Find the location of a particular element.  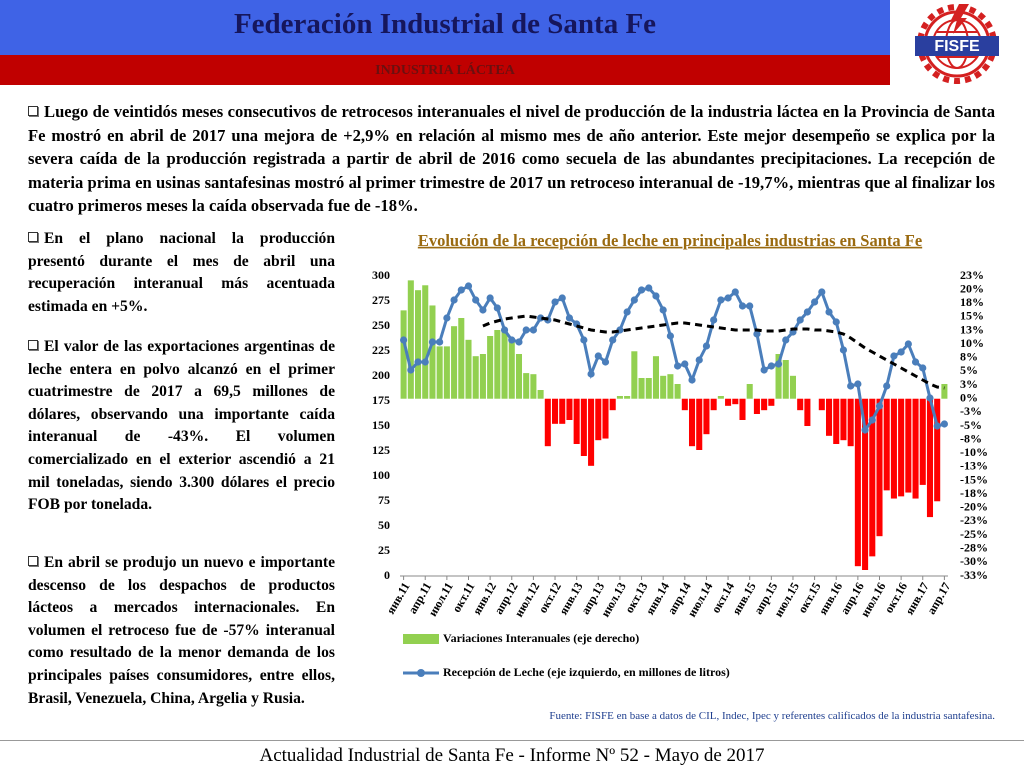

footer-rule is located at coordinates (512, 740).